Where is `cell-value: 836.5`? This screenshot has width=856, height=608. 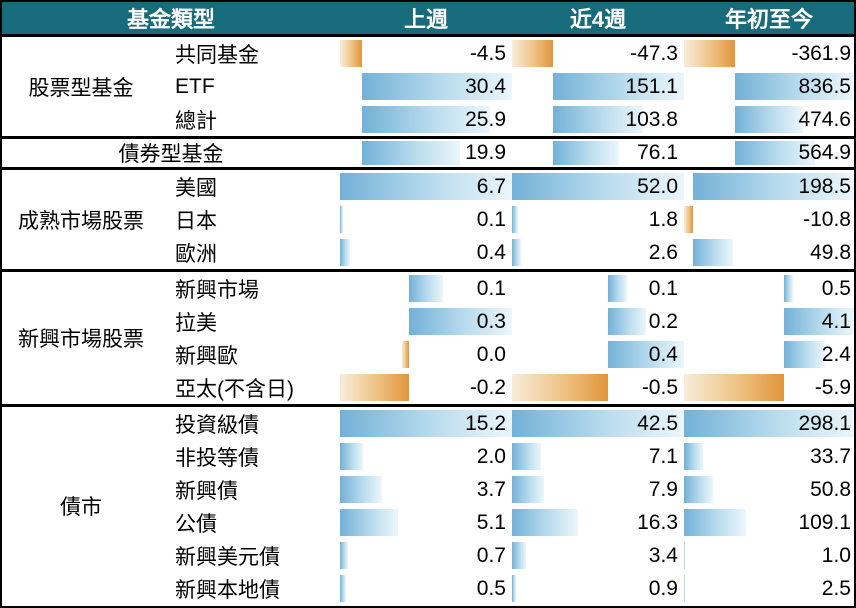
cell-value: 836.5 is located at coordinates (824, 86).